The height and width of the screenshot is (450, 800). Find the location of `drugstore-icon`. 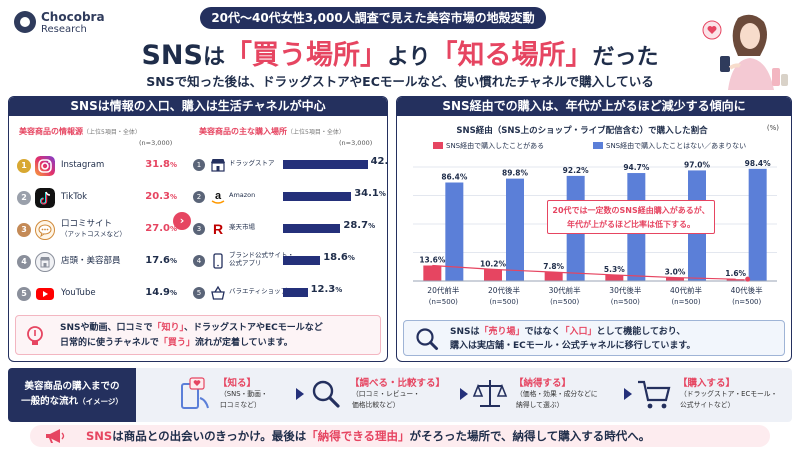

drugstore-icon is located at coordinates (218, 165).